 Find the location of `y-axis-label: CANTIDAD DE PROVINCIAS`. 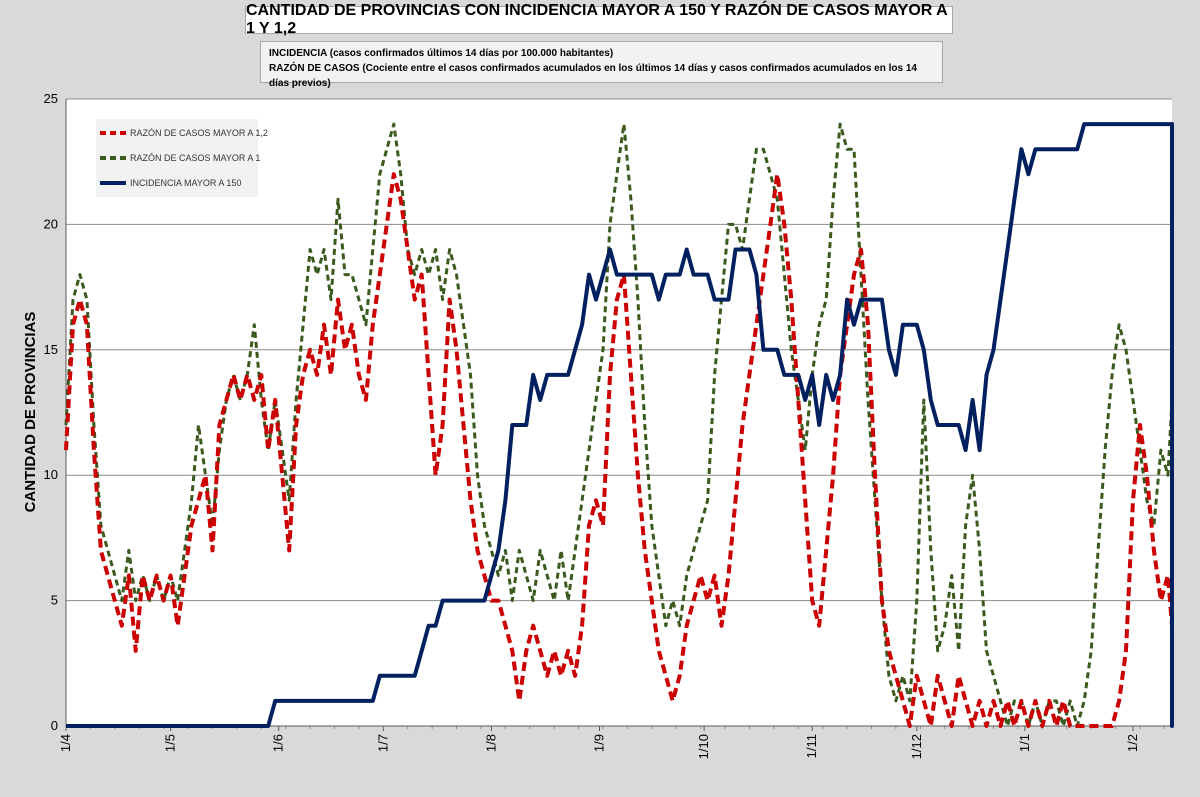

y-axis-label: CANTIDAD DE PROVINCIAS is located at coordinates (30, 412).